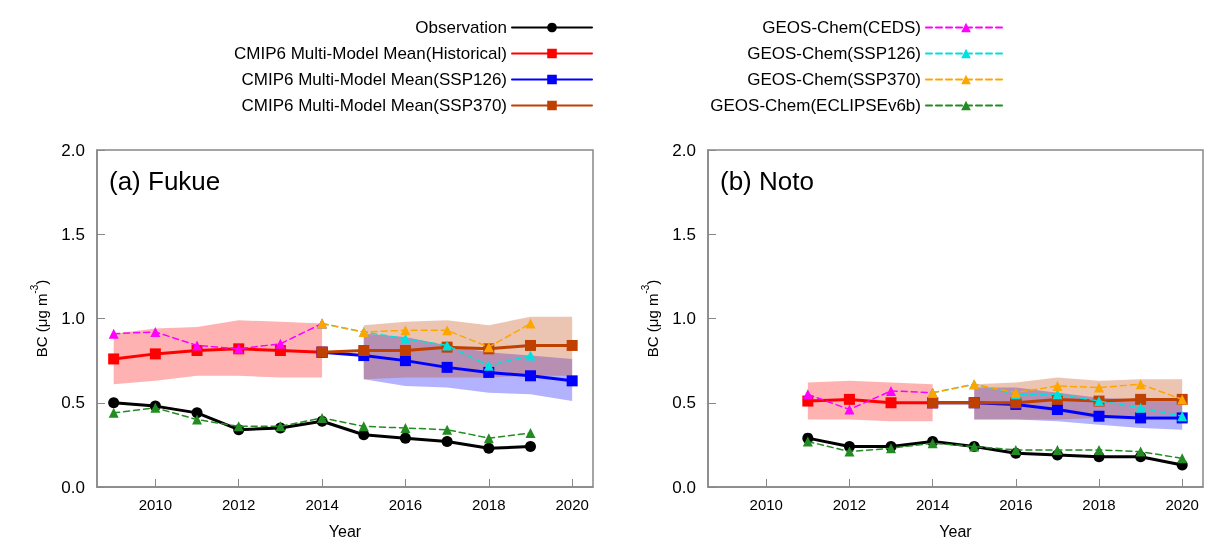  What do you see at coordinates (374, 79) in the screenshot?
I see `legend-label: CMIP6 Multi-Model Mean(SSP126)` at bounding box center [374, 79].